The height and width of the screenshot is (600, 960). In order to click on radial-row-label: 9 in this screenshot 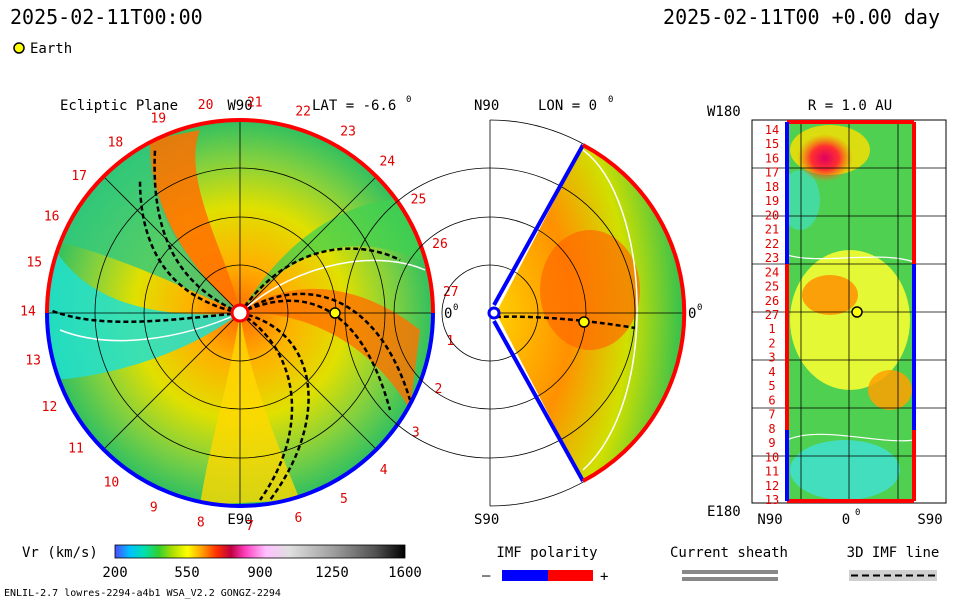, I will do `click(771, 443)`.